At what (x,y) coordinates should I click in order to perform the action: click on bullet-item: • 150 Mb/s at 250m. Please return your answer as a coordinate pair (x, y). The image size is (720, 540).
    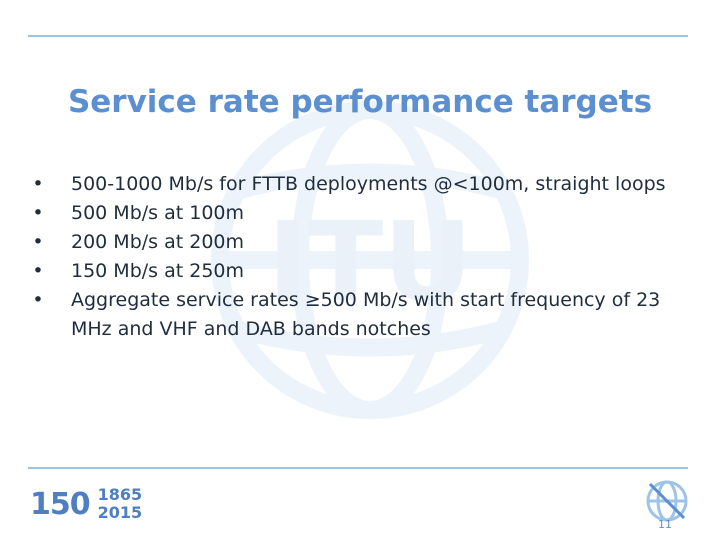
    Looking at the image, I should click on (360, 271).